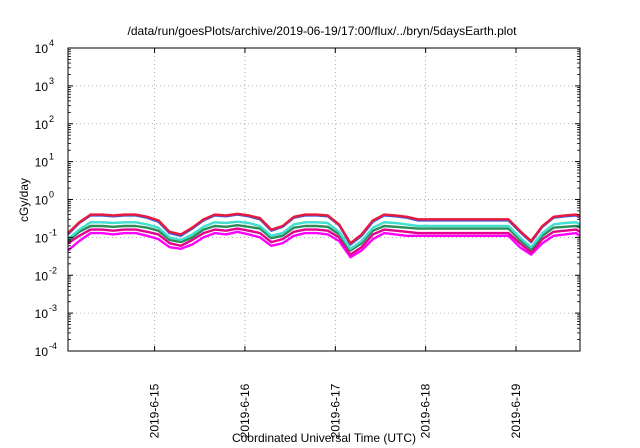 This screenshot has height=448, width=640. I want to click on y-tick-label-exponent: -2, so click(53, 270).